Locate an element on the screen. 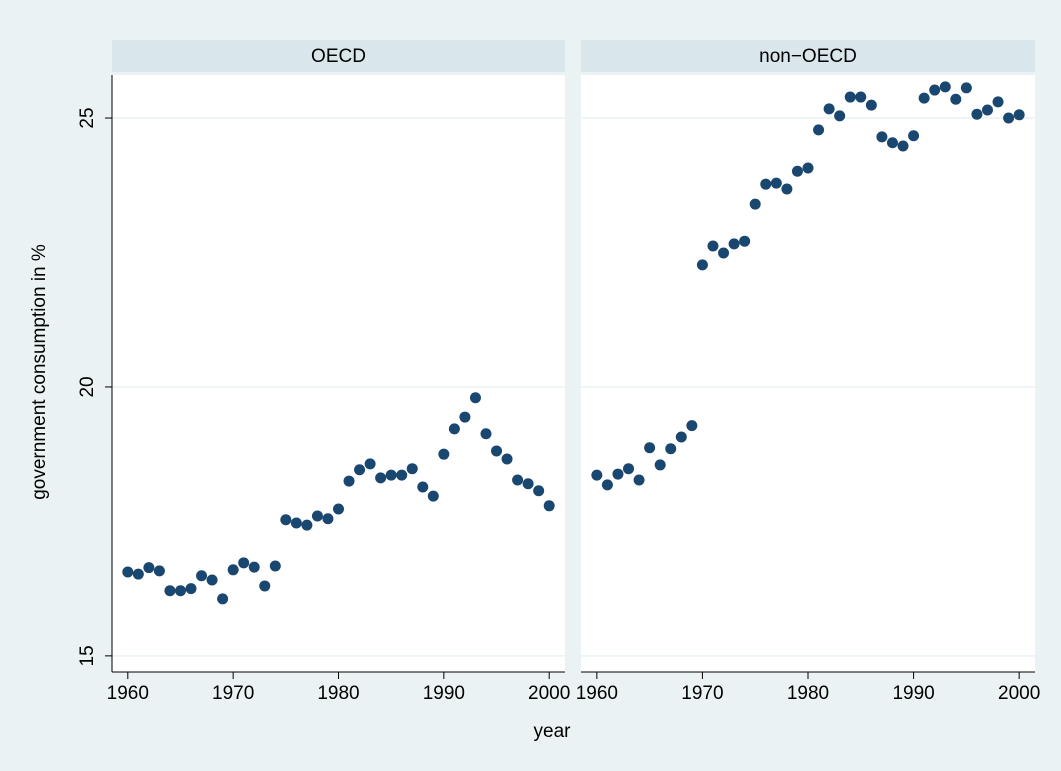 The height and width of the screenshot is (771, 1061). panel-title: OECD is located at coordinates (338, 56).